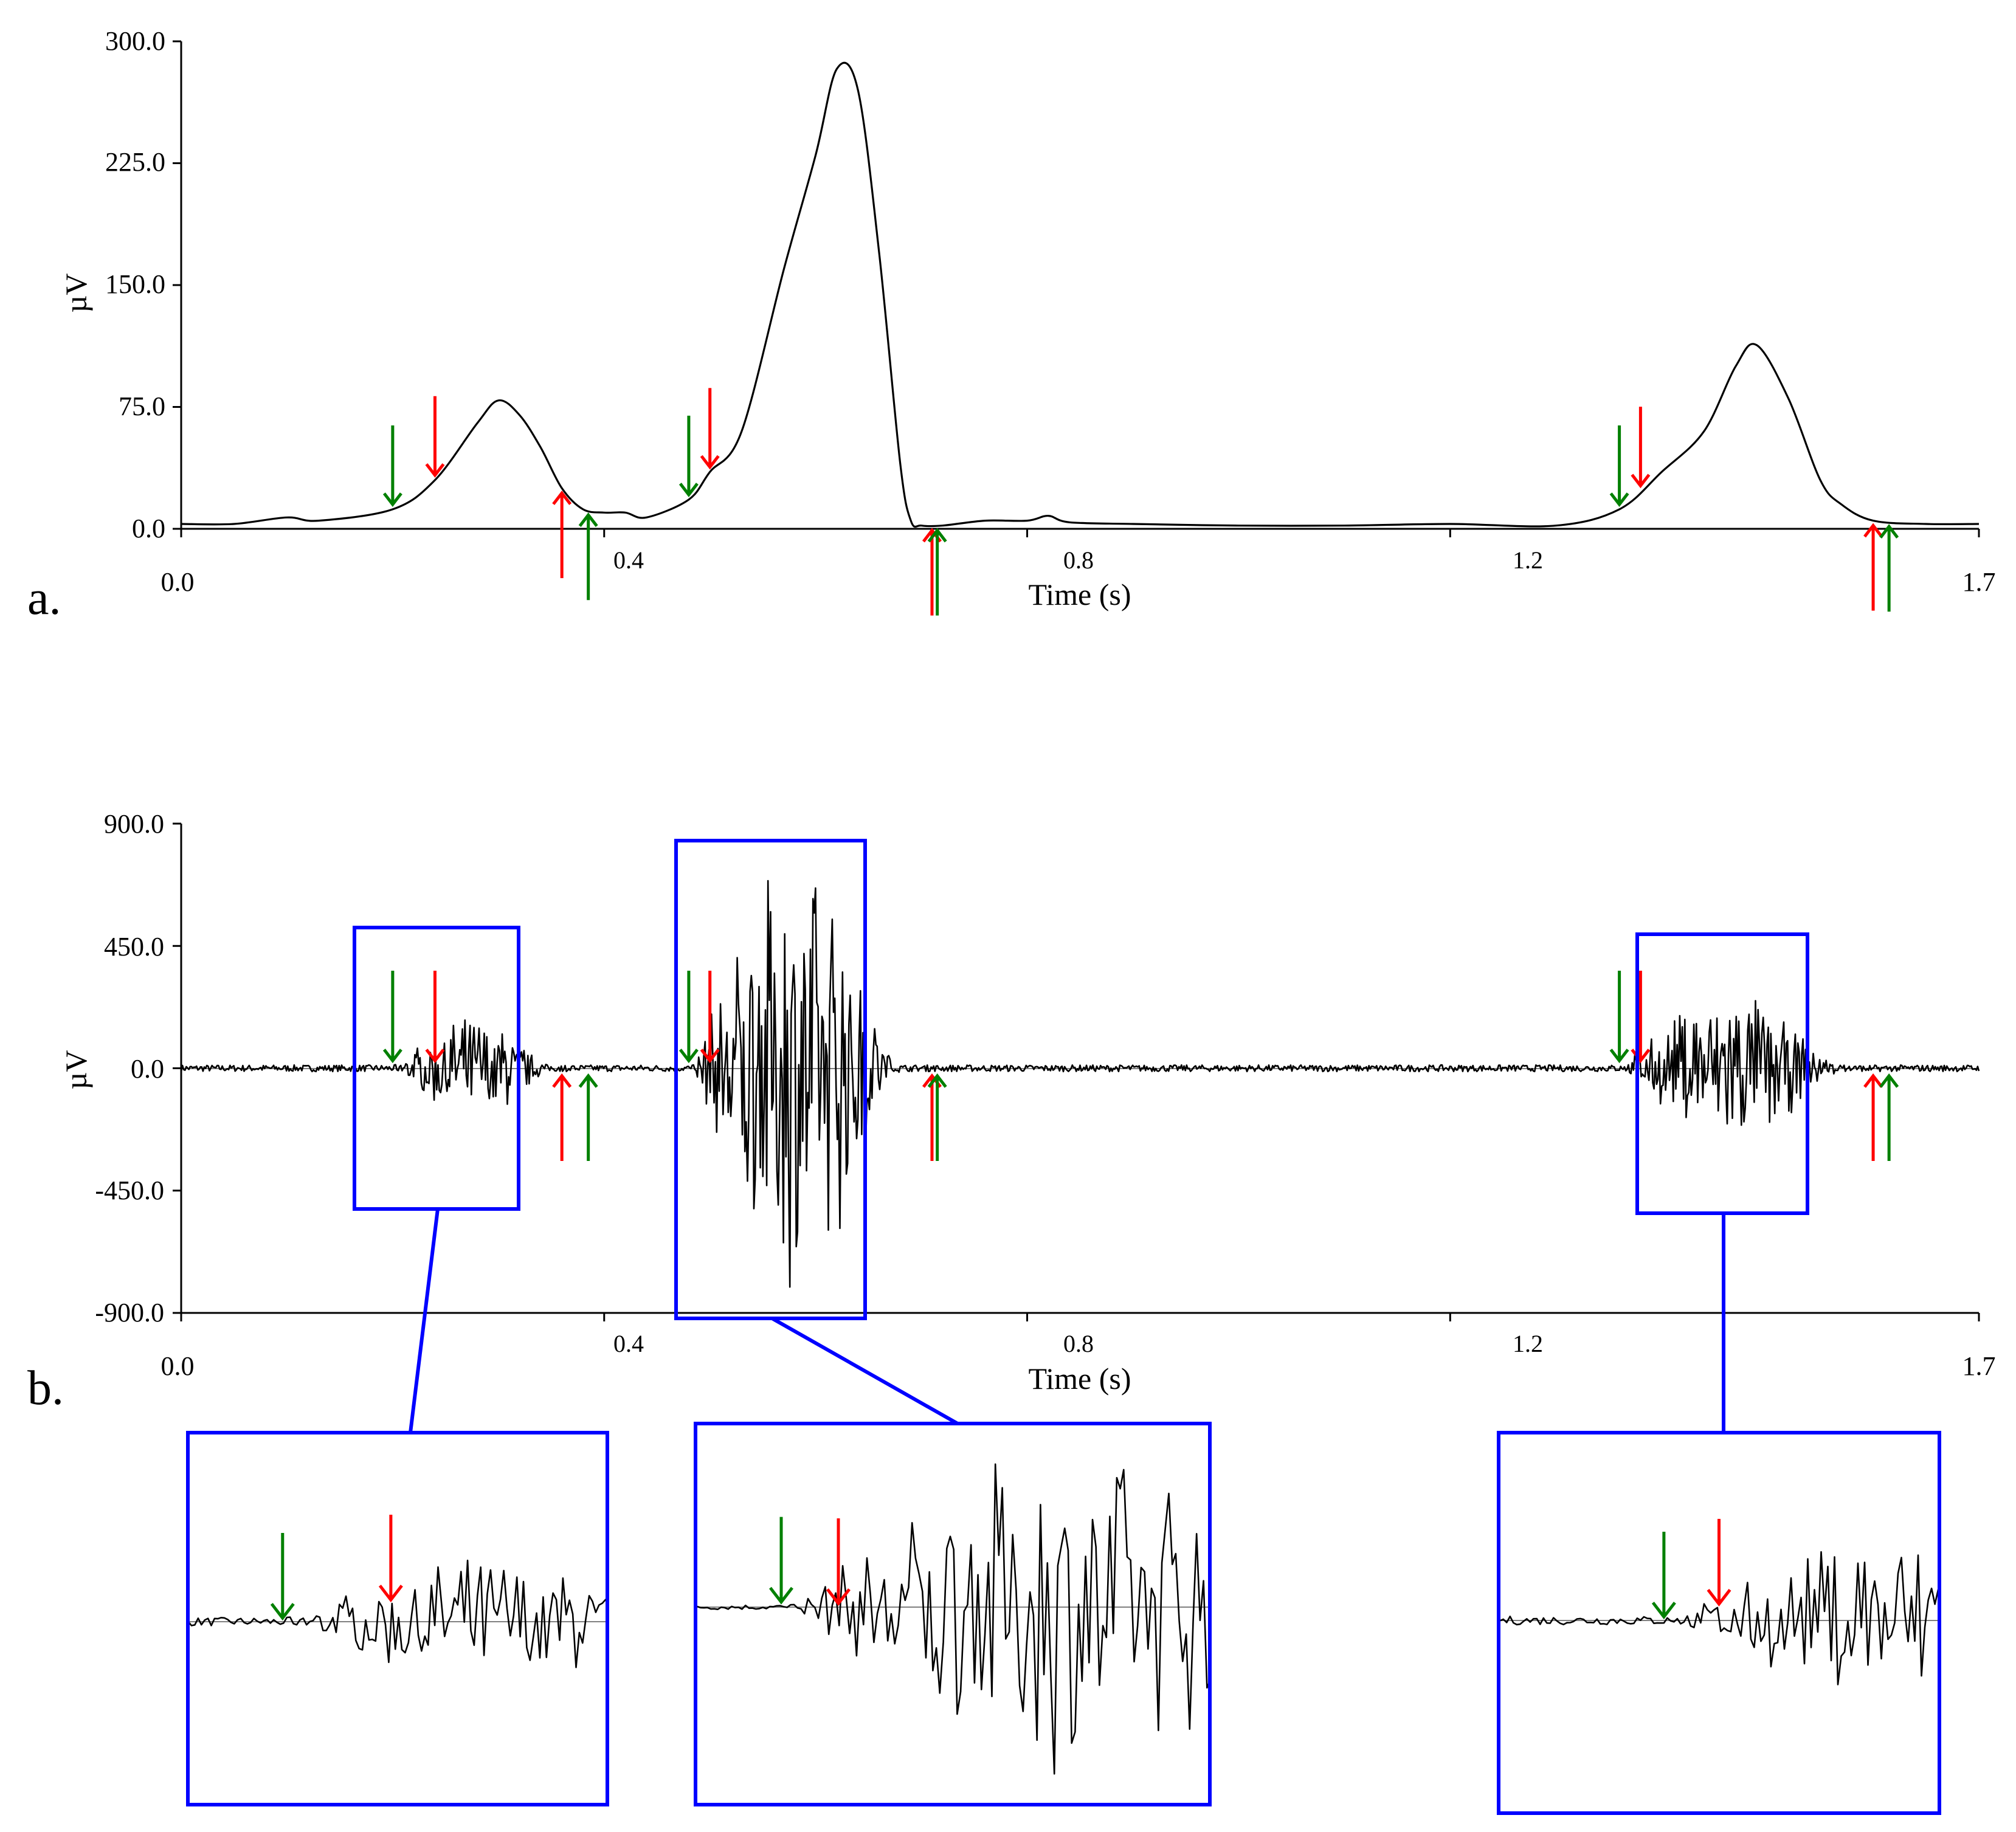 The height and width of the screenshot is (1832, 2016). What do you see at coordinates (76, 293) in the screenshot?
I see `panel-a-y-axis-title: µV` at bounding box center [76, 293].